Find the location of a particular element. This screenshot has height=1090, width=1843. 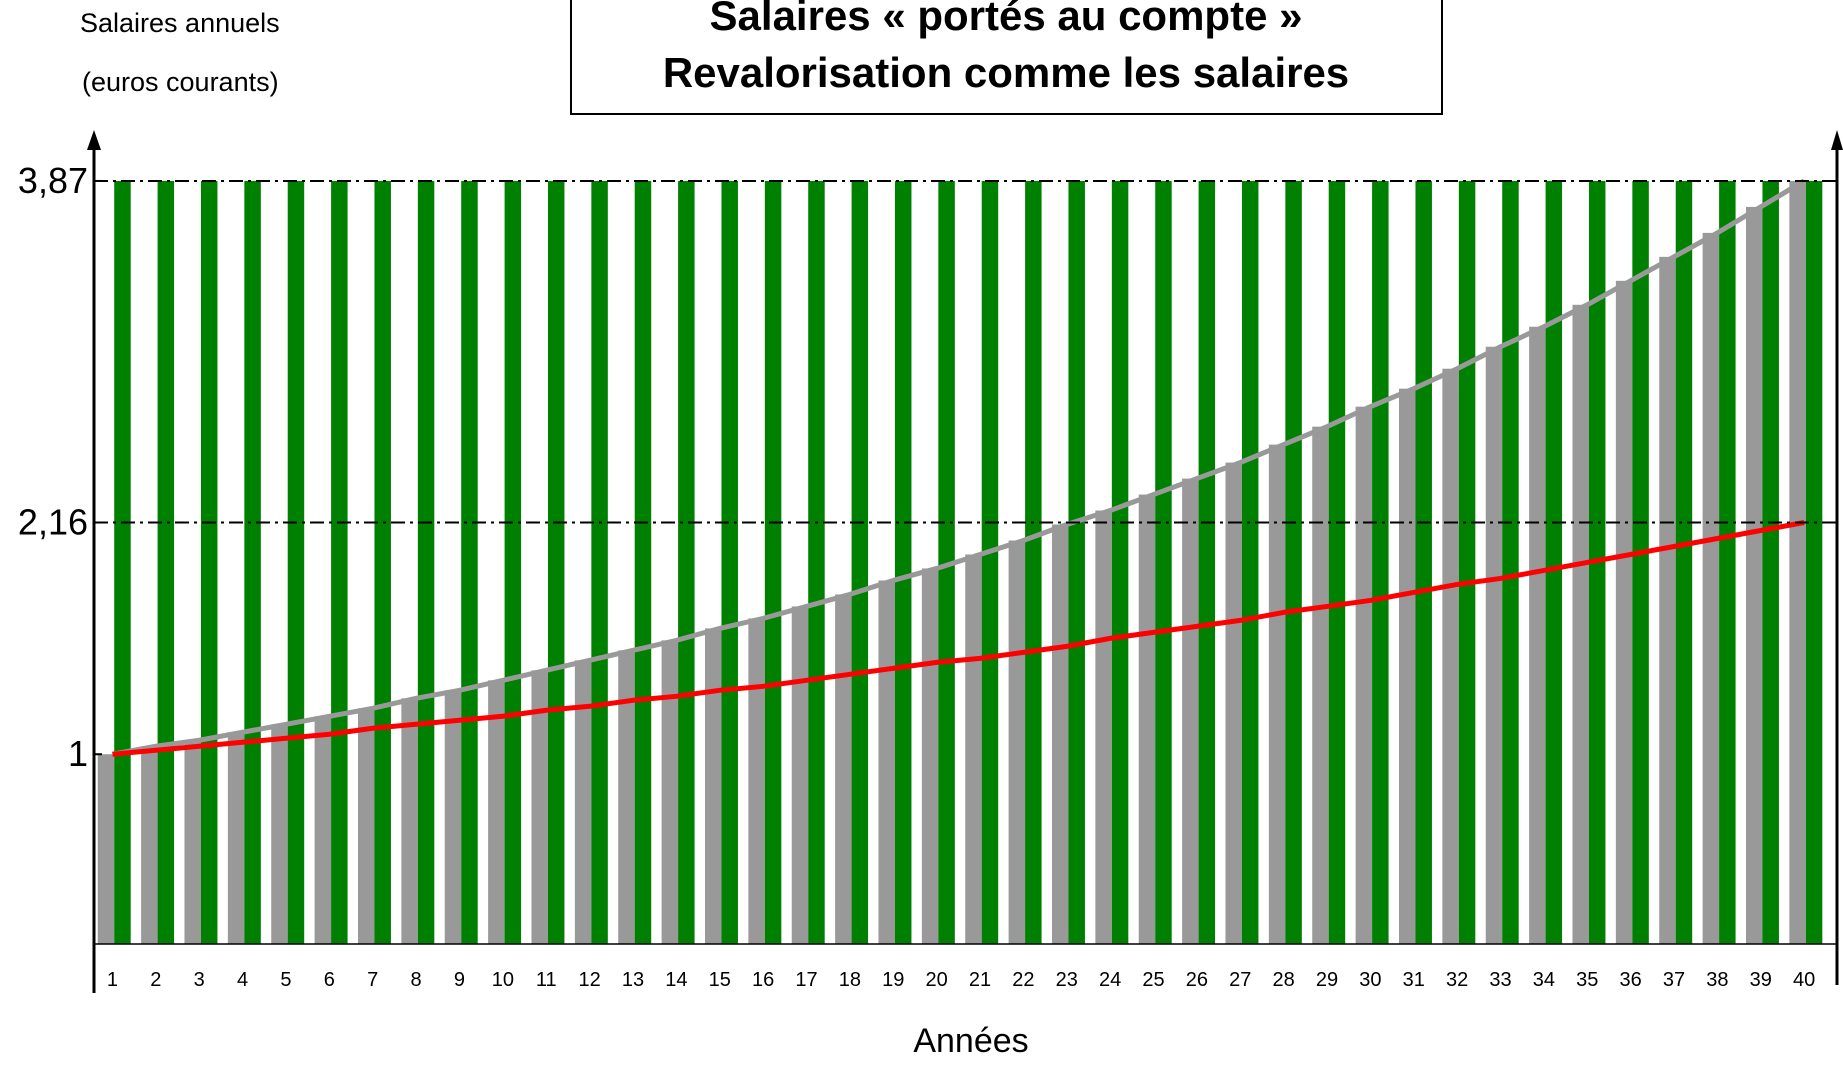

chart-subtitle: Revalorisation comme les salaires is located at coordinates (1006, 72).